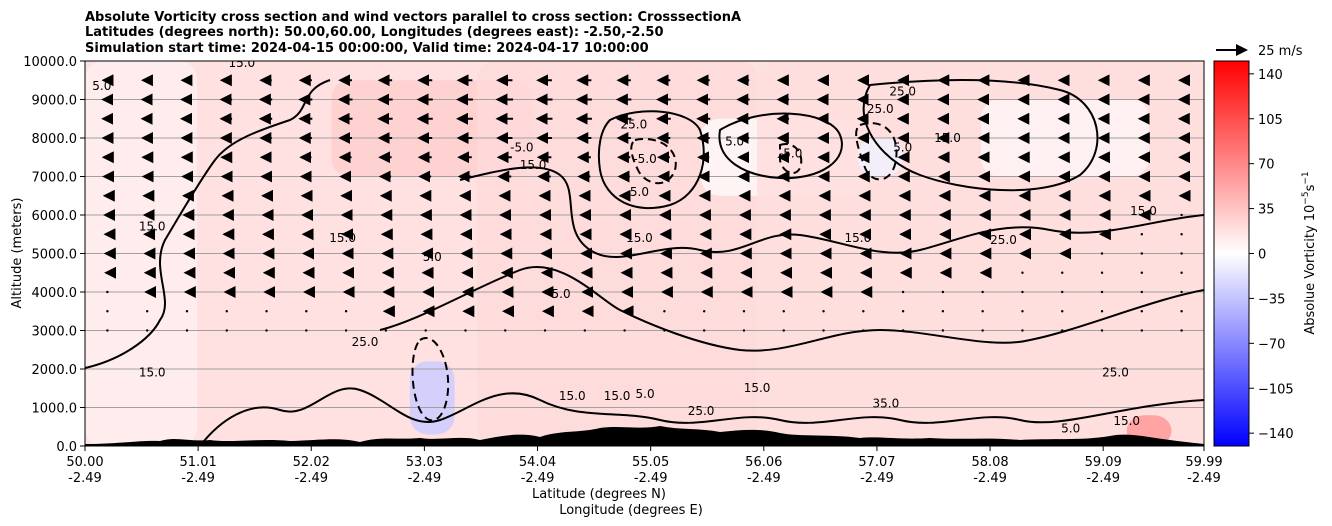 This screenshot has width=1332, height=526. What do you see at coordinates (84, 462) in the screenshot?
I see `x-tick-label-lat: 50.00` at bounding box center [84, 462].